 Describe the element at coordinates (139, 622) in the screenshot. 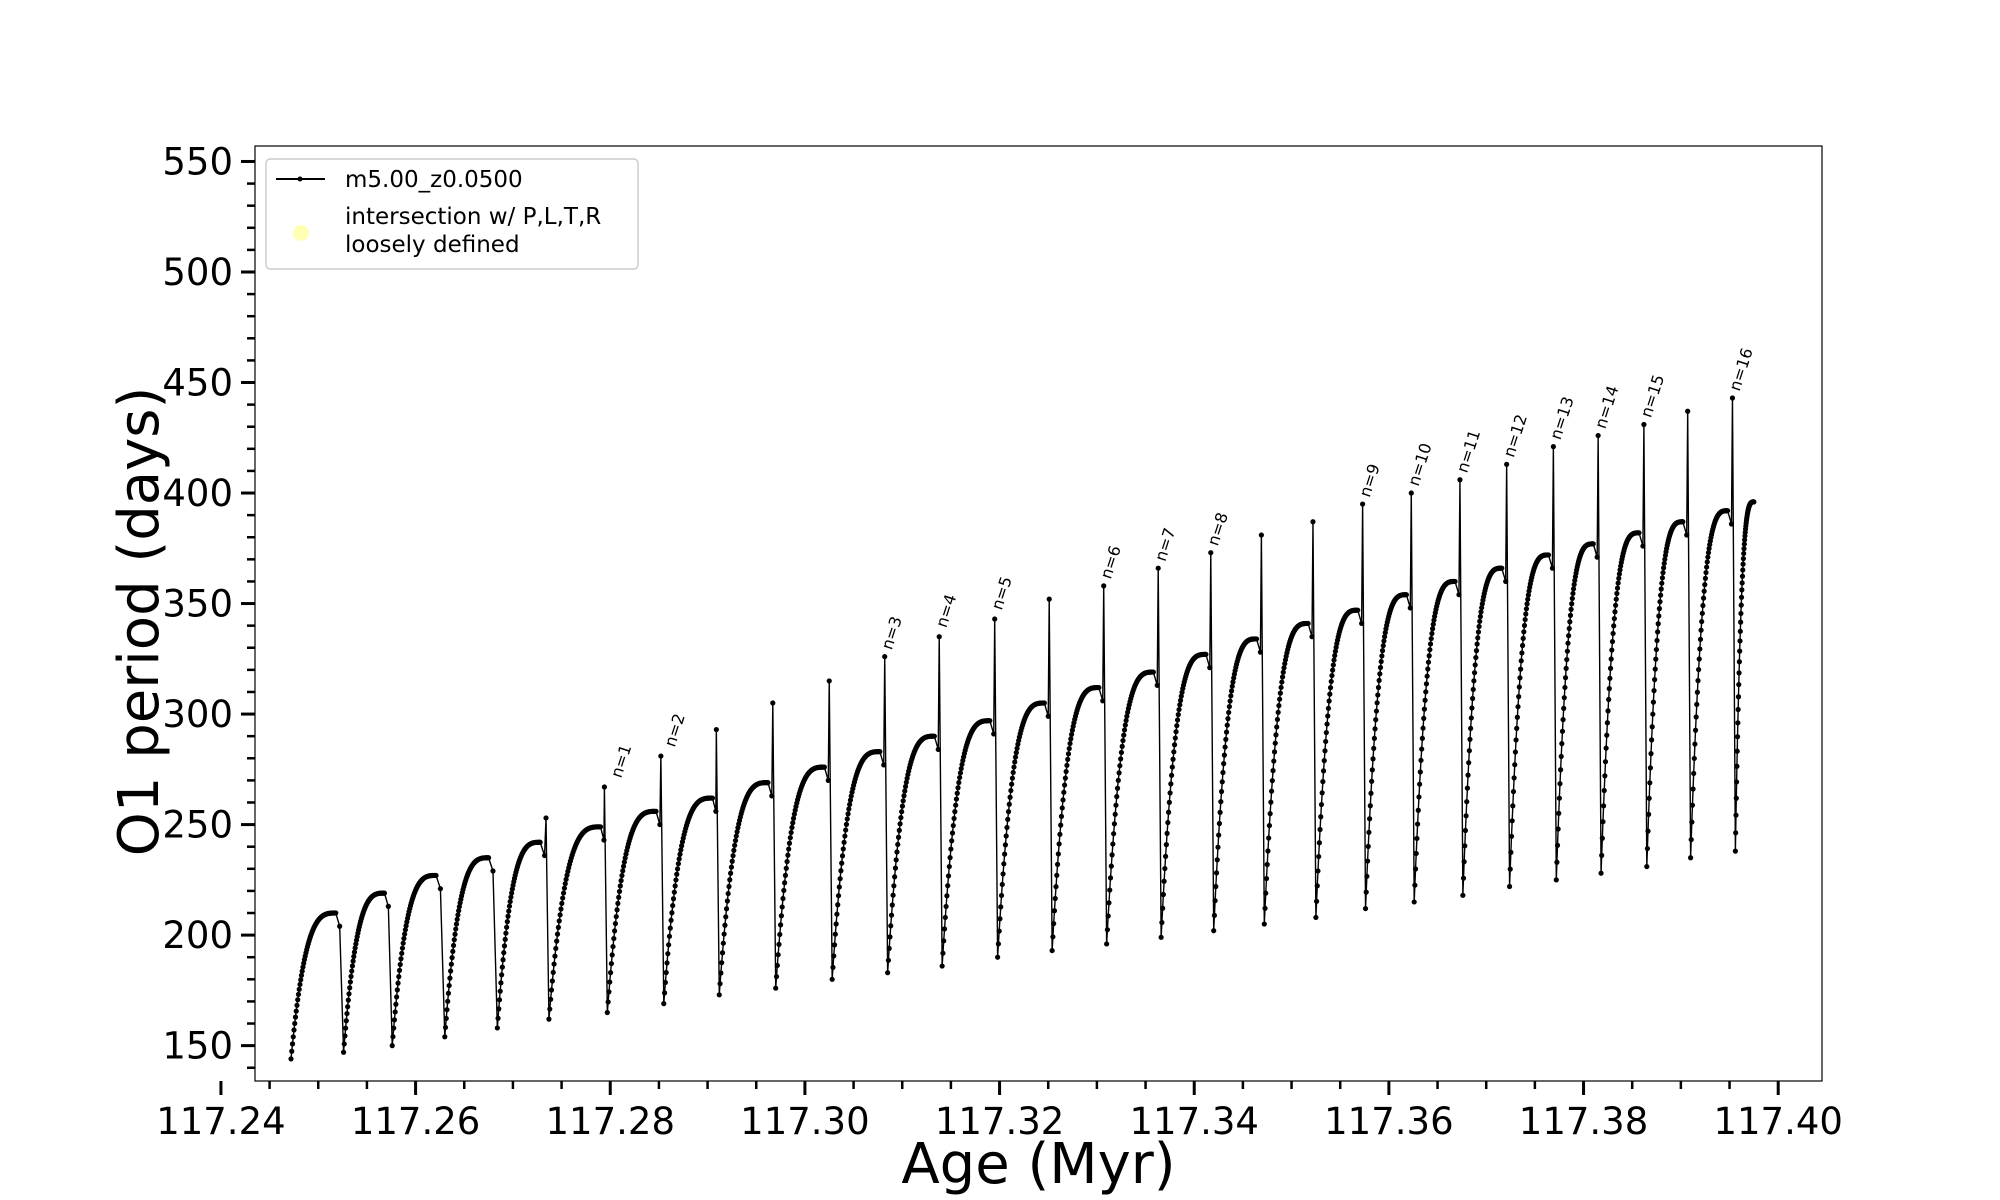

I see `y-axis-label: O1 period (days)` at that location.